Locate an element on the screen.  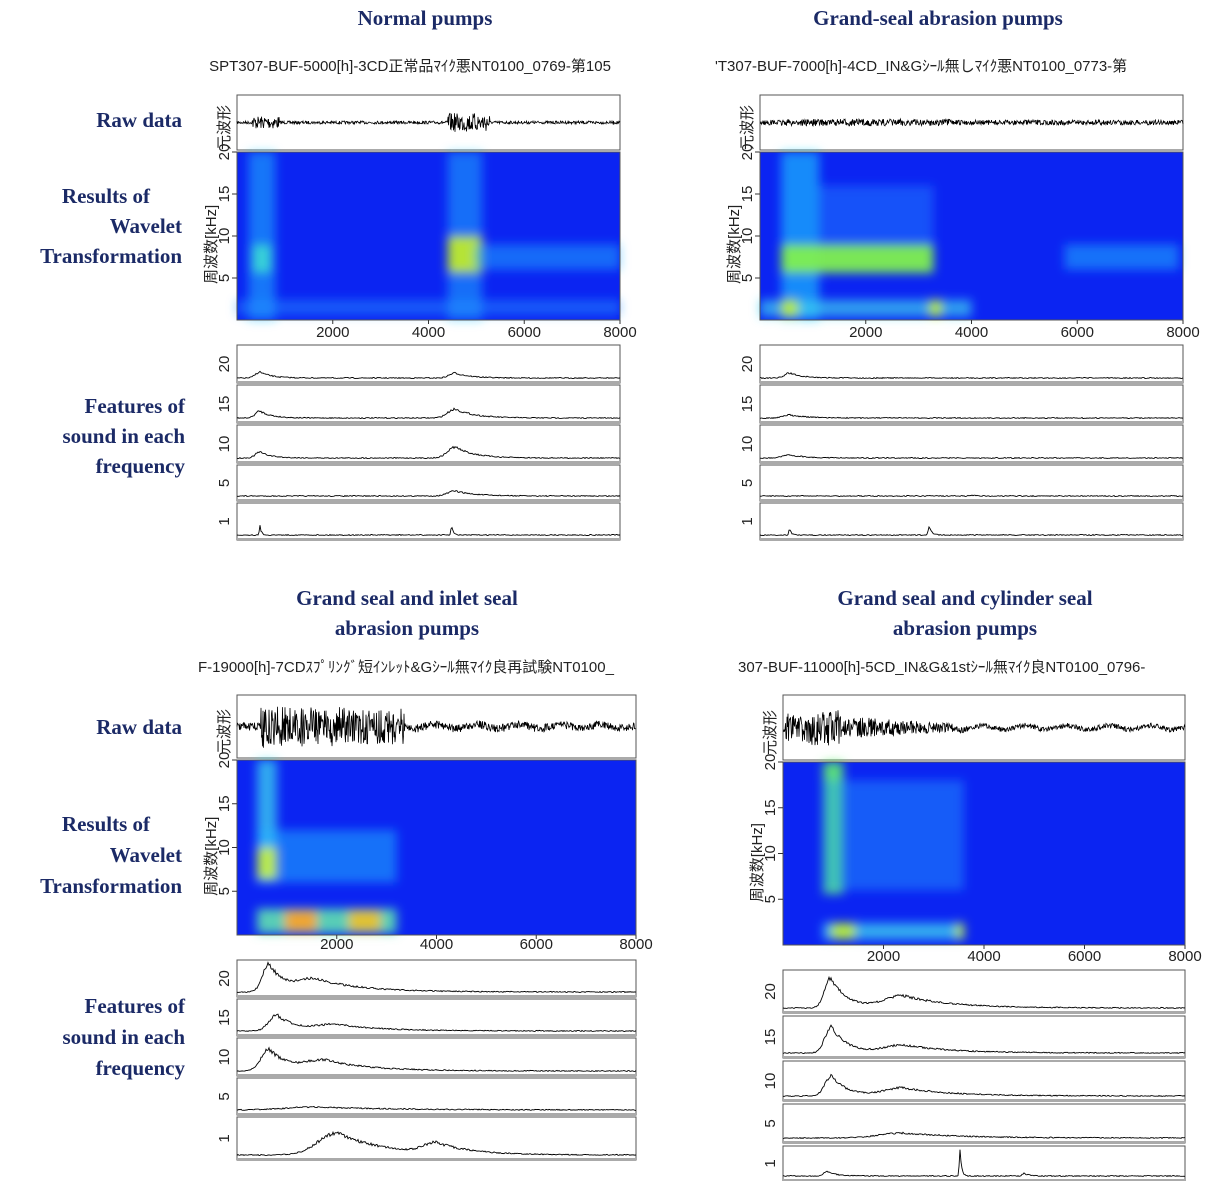
raw-frame is located at coordinates (984, 727).